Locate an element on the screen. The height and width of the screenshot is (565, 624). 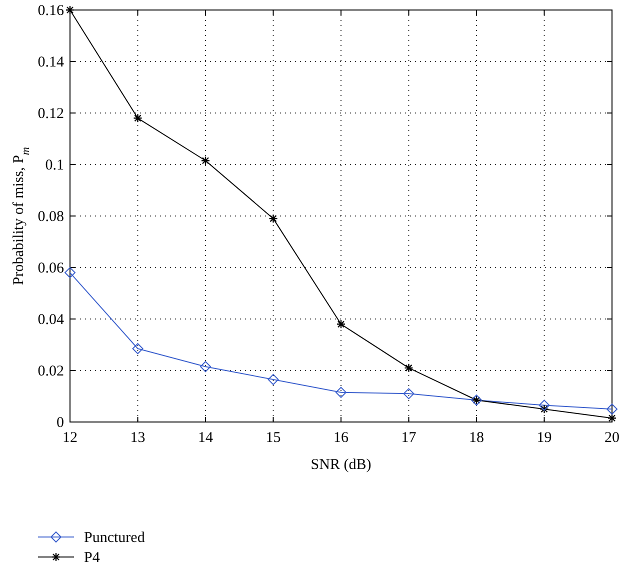
y-tick-label: 0.08 is located at coordinates (51, 217).